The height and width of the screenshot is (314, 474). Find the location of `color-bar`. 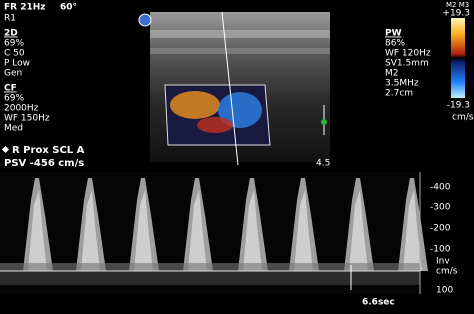

color-bar is located at coordinates (458, 58).